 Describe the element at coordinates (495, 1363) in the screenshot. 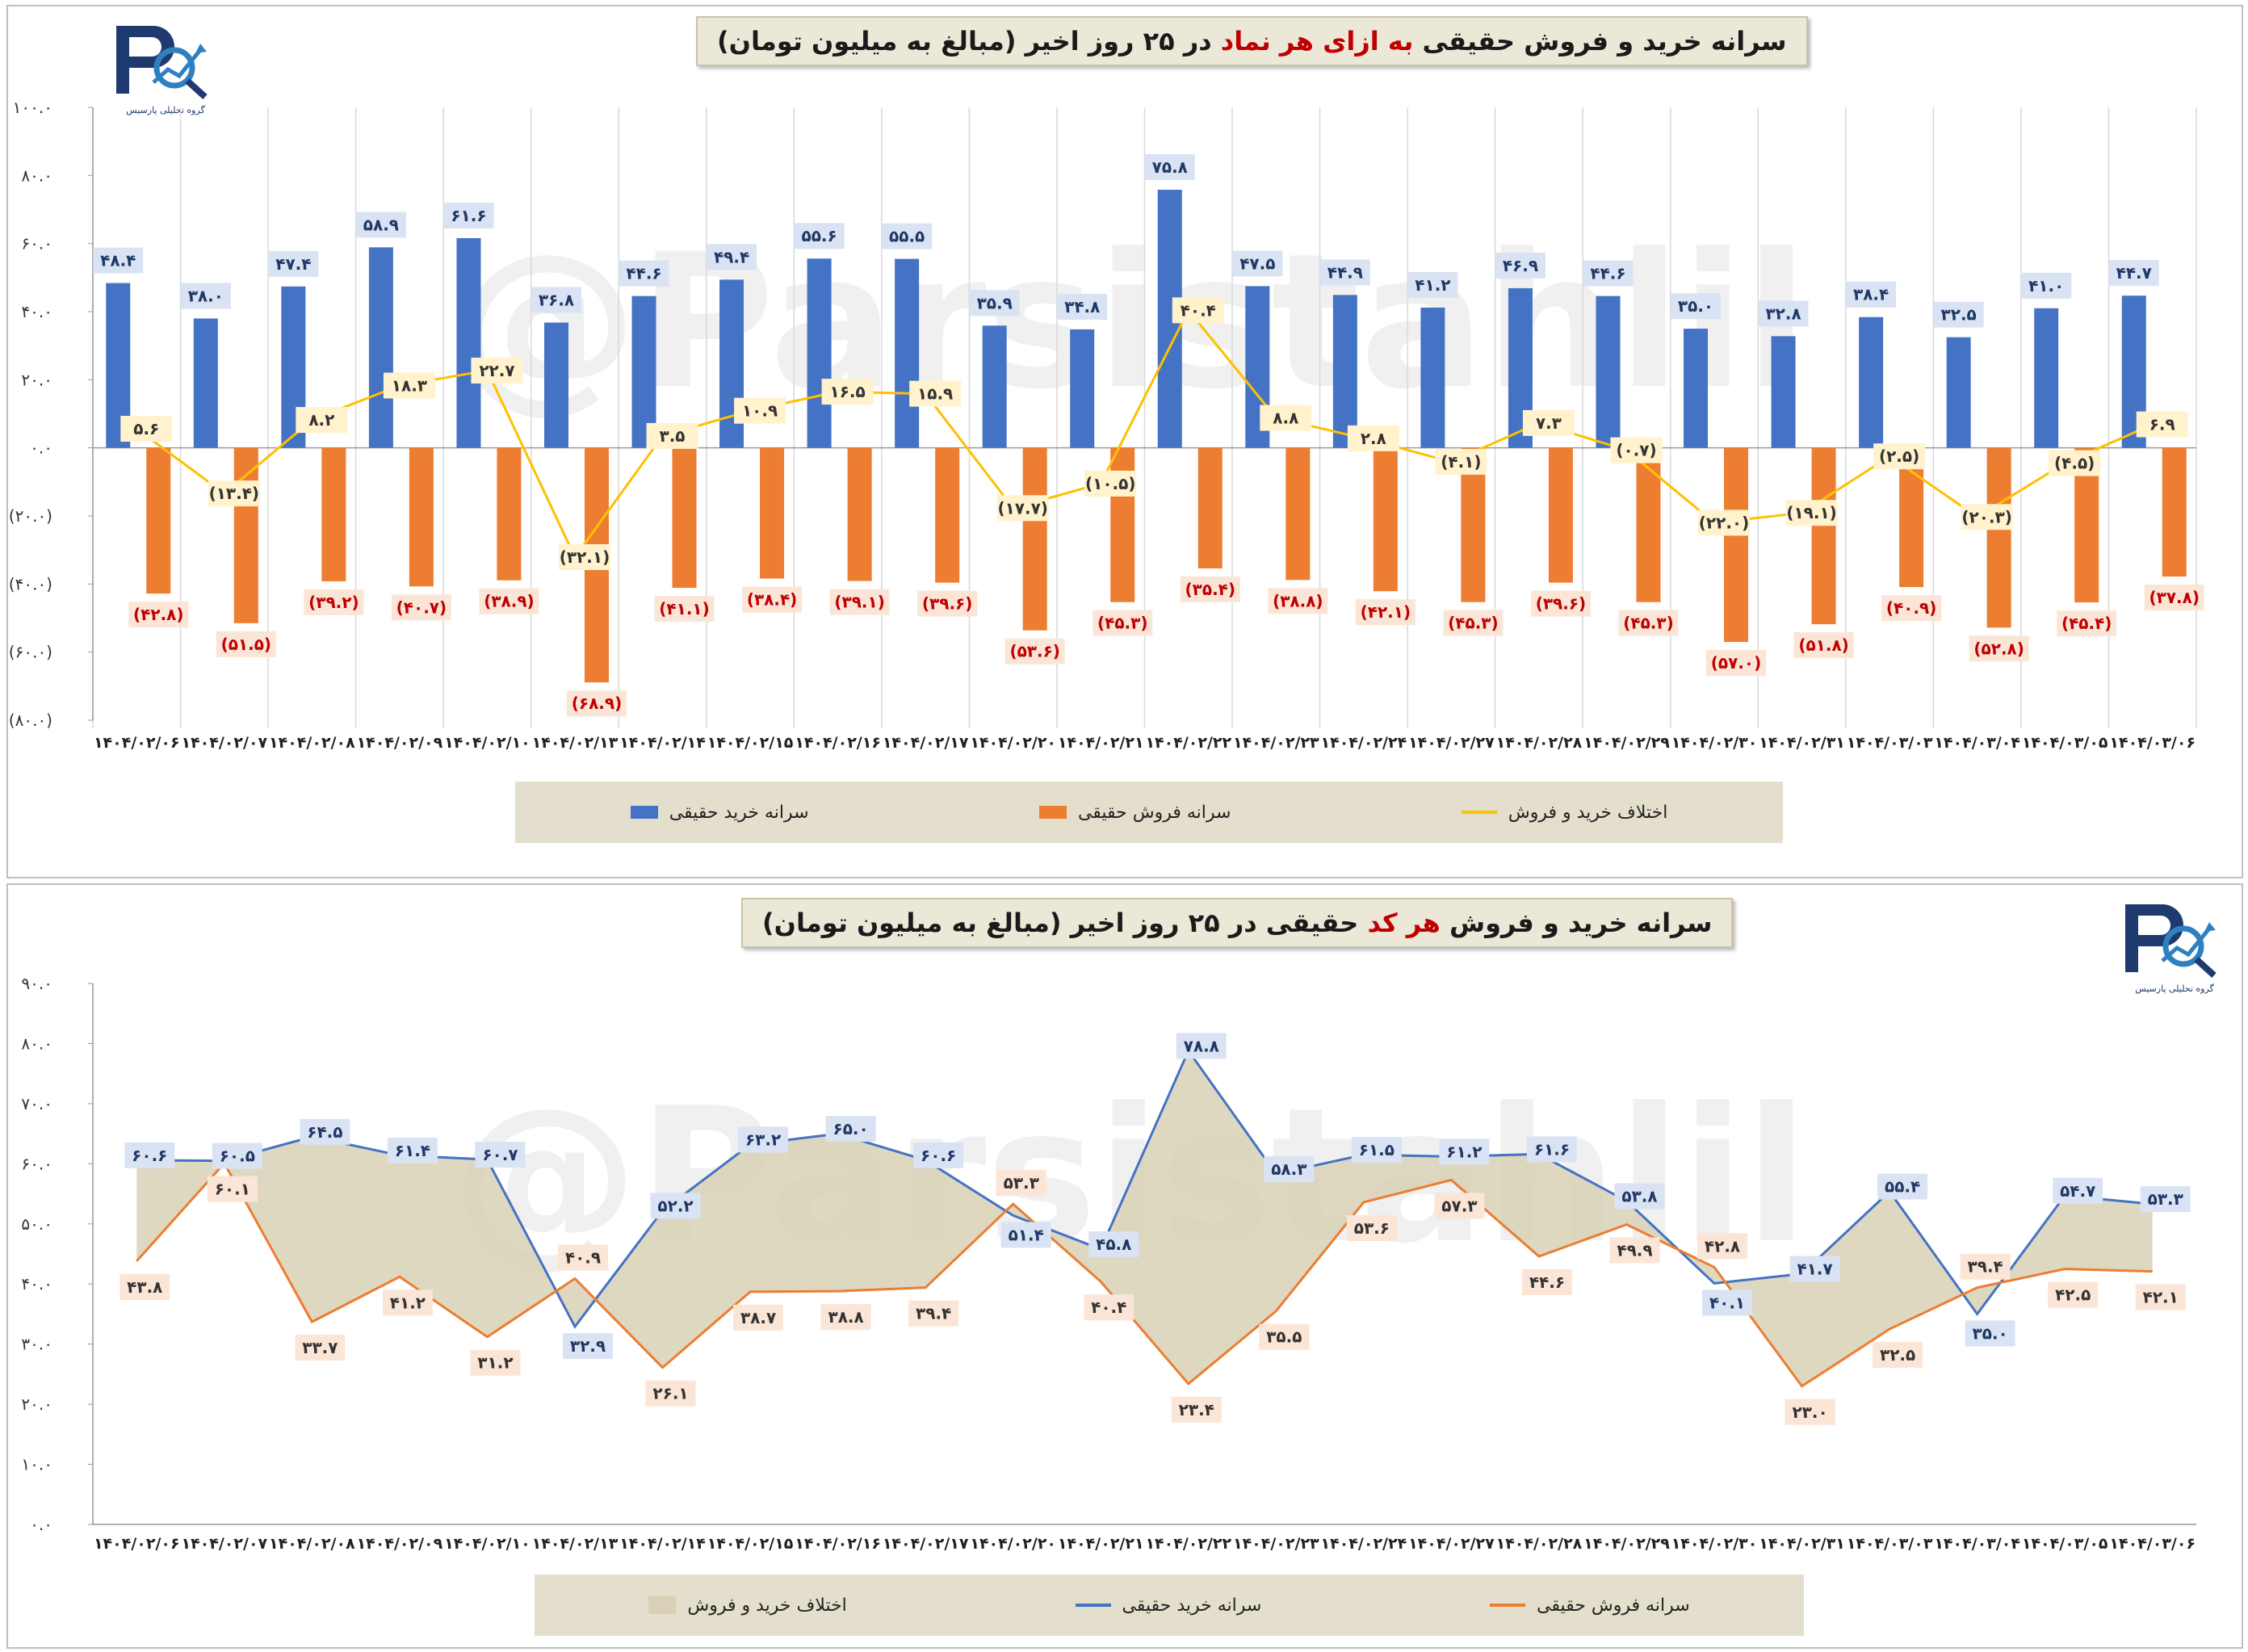

I see `sell-data-label-text: ۳۱.۲` at that location.